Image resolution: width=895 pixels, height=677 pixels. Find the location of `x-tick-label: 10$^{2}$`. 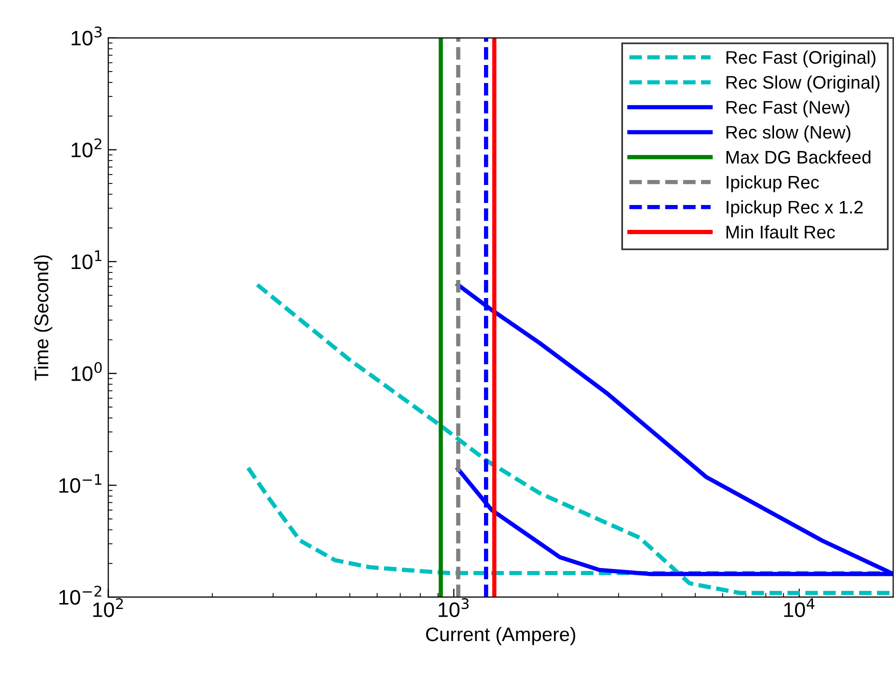

x-tick-label: 10$^{2}$ is located at coordinates (108, 608).